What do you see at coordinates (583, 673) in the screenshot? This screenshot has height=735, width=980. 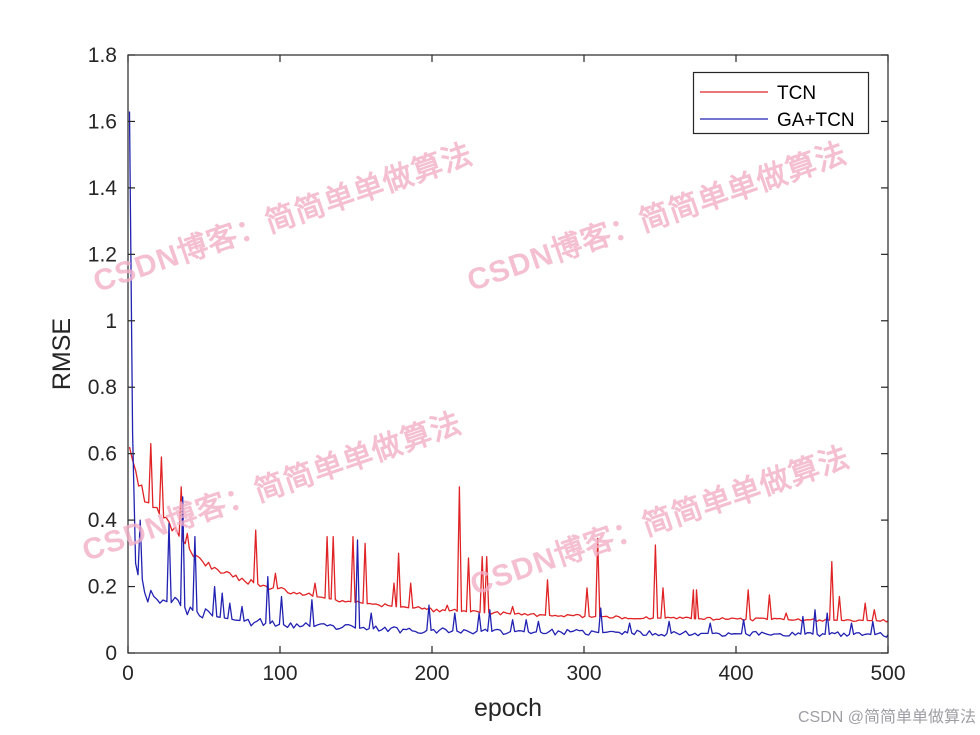 I see `x-tick-label: 300` at bounding box center [583, 673].